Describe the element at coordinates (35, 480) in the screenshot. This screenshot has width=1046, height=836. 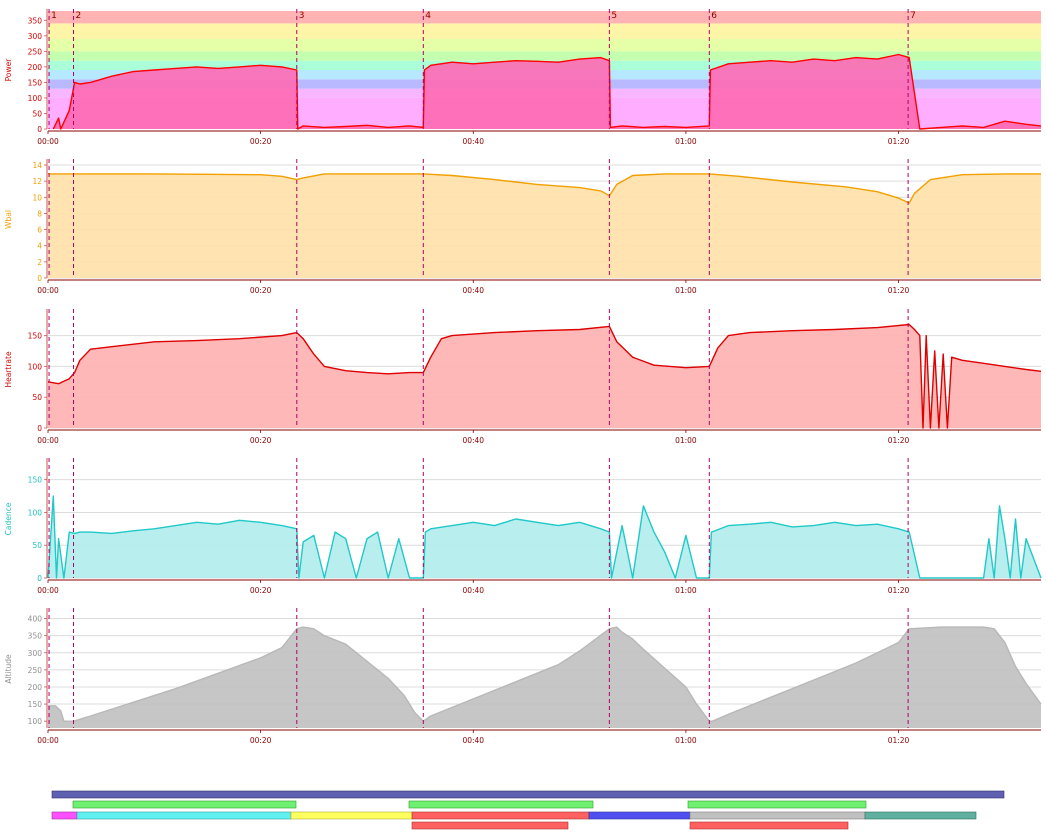
I see `cadence-y-tick-label: 150` at that location.